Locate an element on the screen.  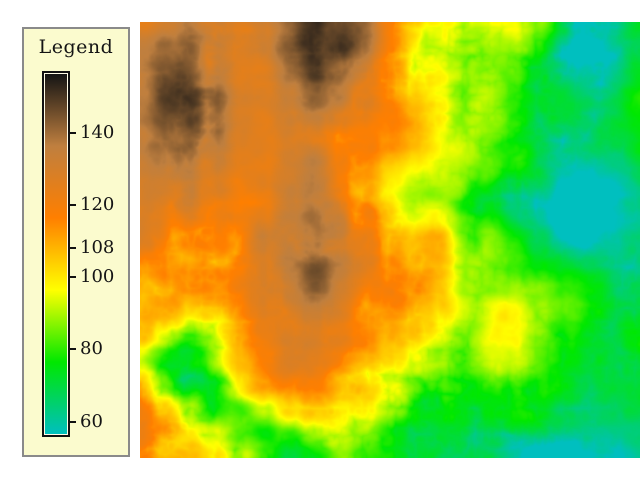
legend-colorbar-frame is located at coordinates (56, 254).